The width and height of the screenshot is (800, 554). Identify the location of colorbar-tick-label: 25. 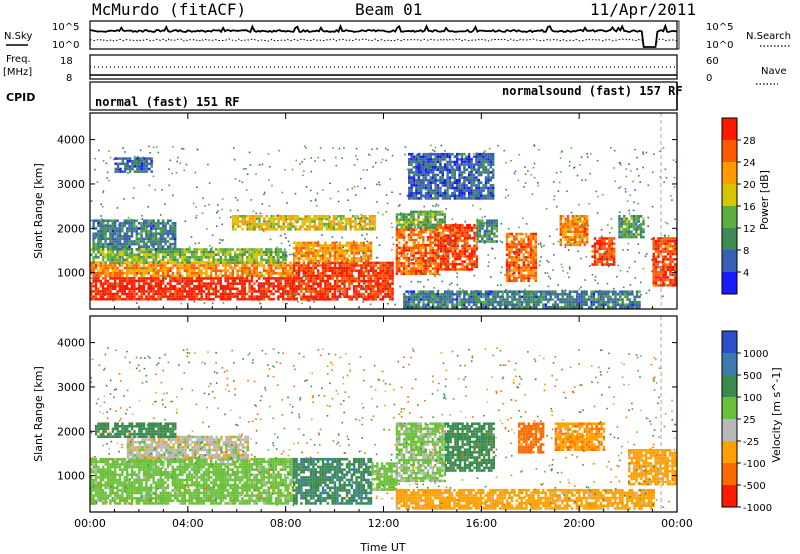
(749, 420).